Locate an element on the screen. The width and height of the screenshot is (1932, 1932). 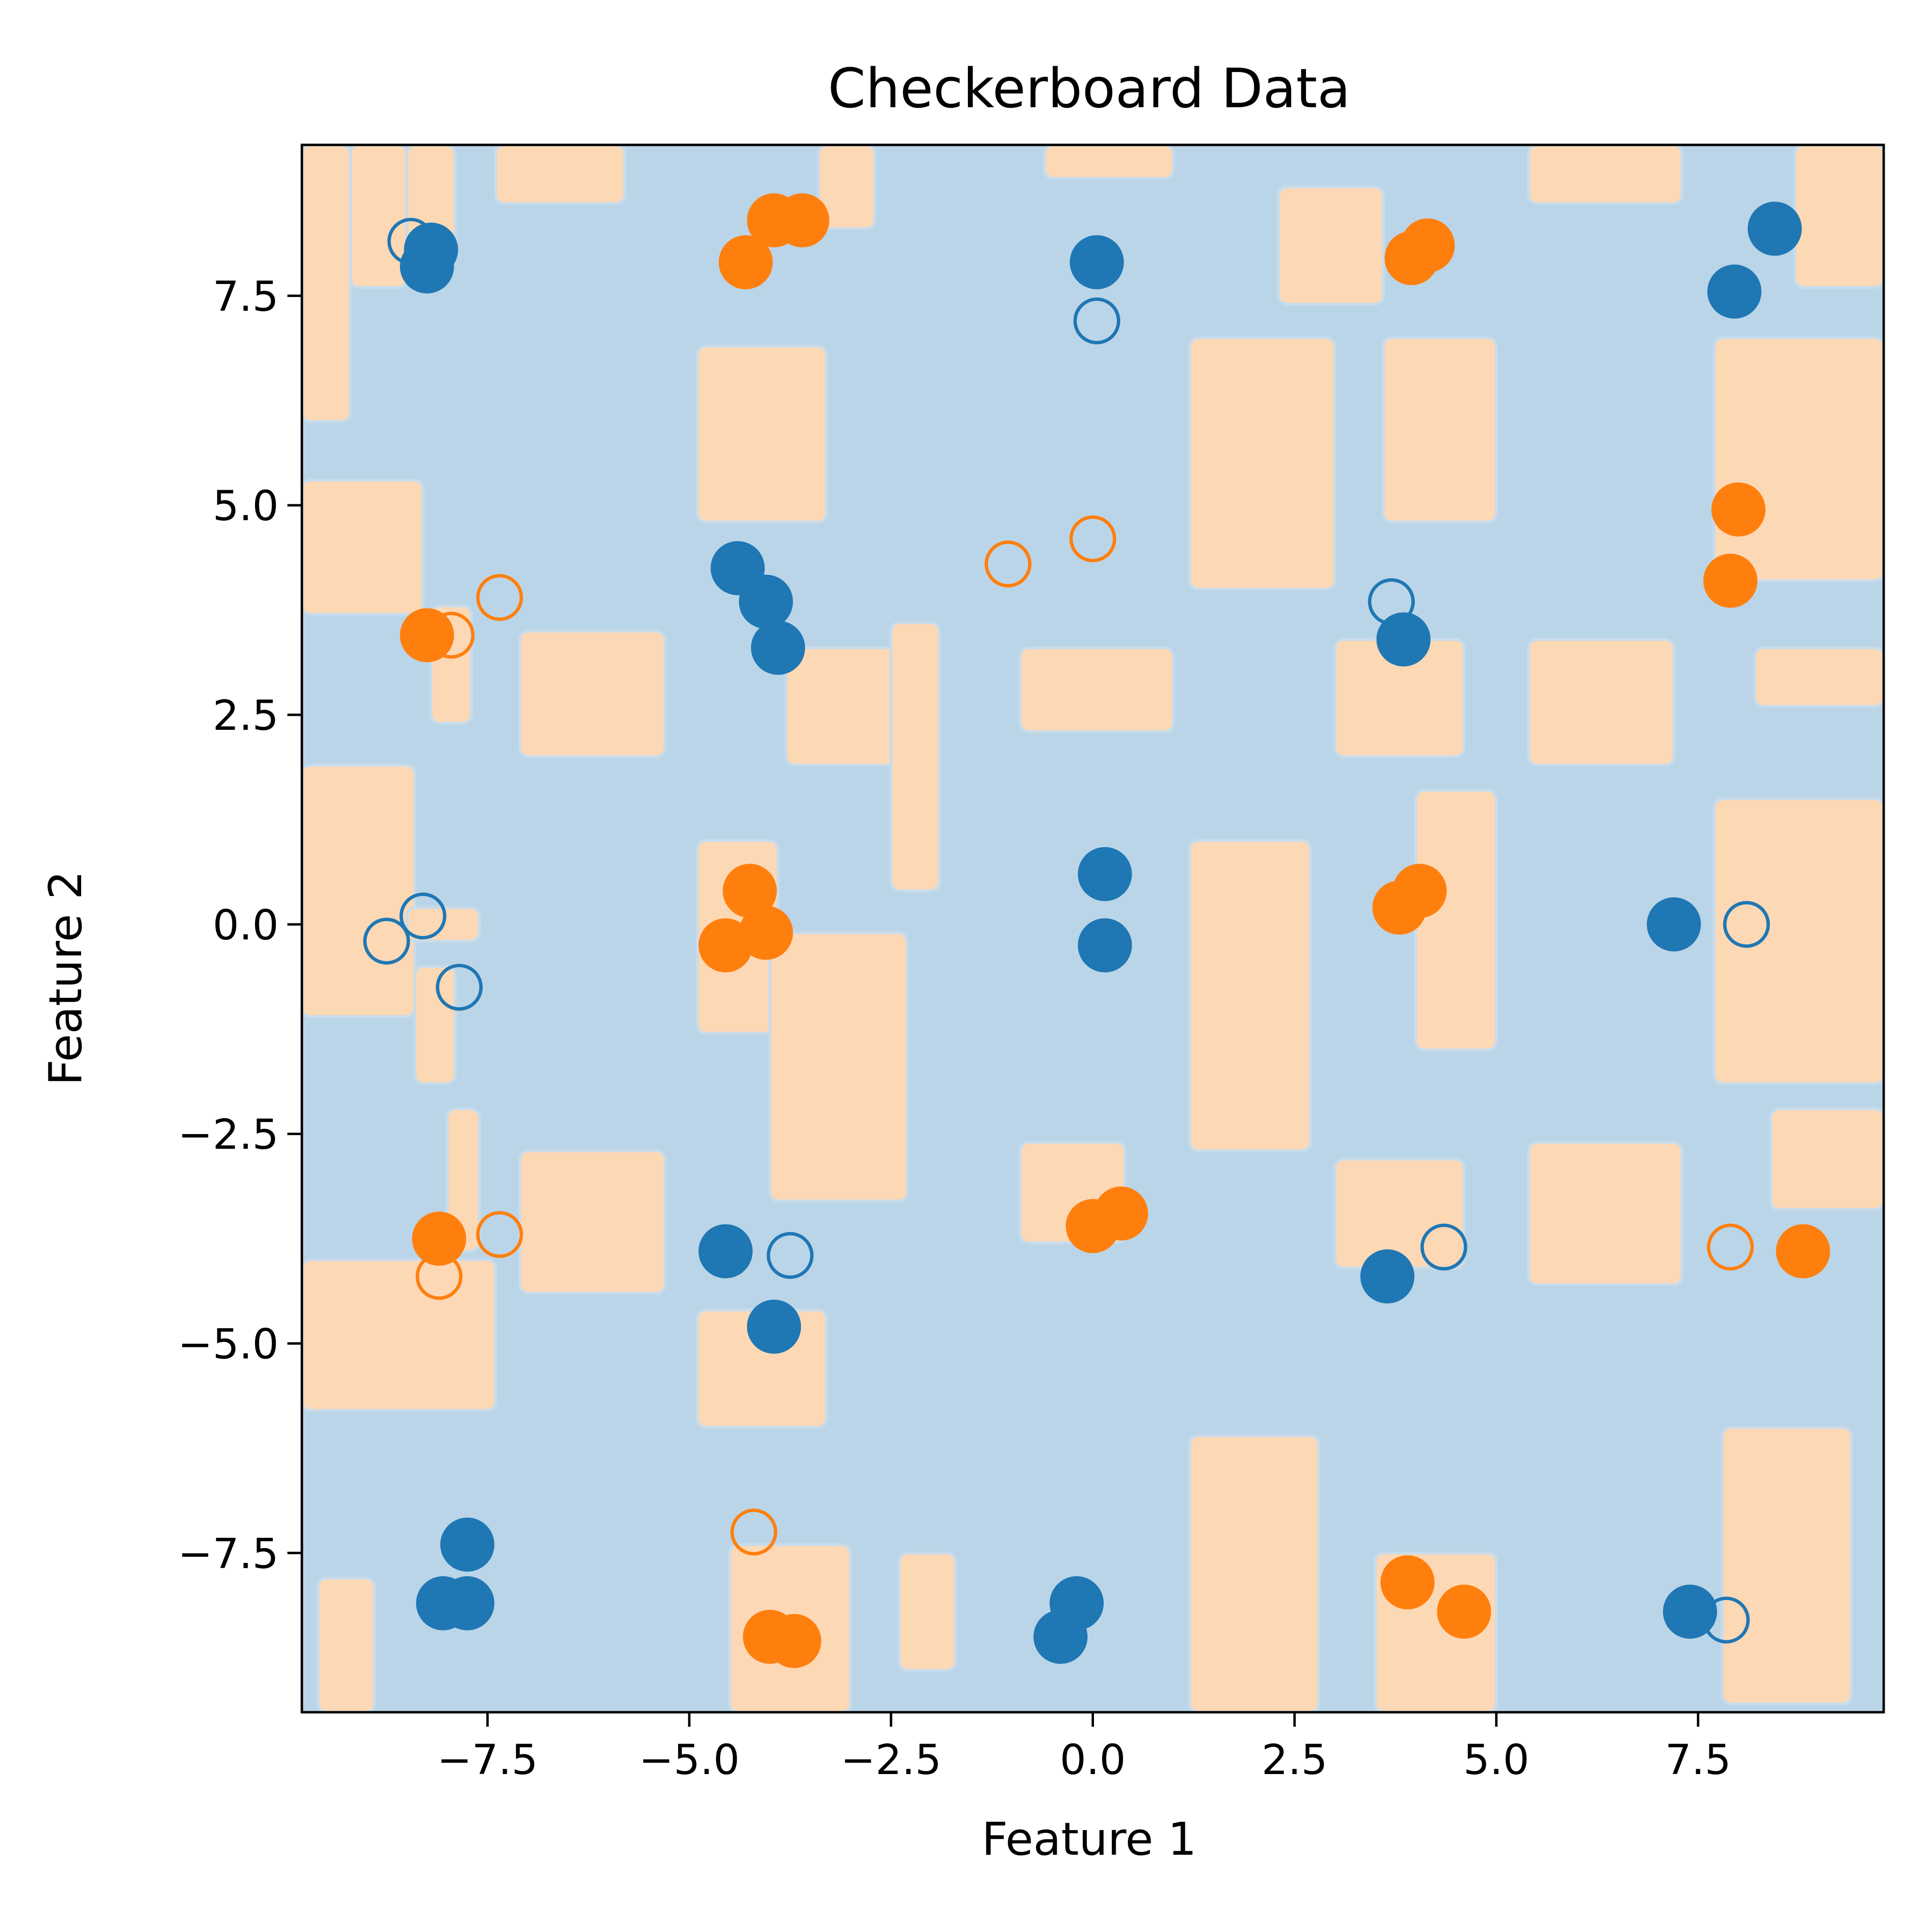
x-tick-label: 7.5 is located at coordinates (1698, 1760).